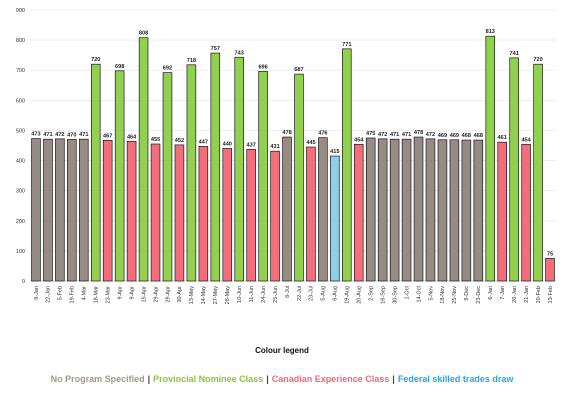 The image size is (564, 404). Describe the element at coordinates (455, 379) in the screenshot. I see `legend-item-federal-skilled-trades: Federal skilled trades draw` at that location.